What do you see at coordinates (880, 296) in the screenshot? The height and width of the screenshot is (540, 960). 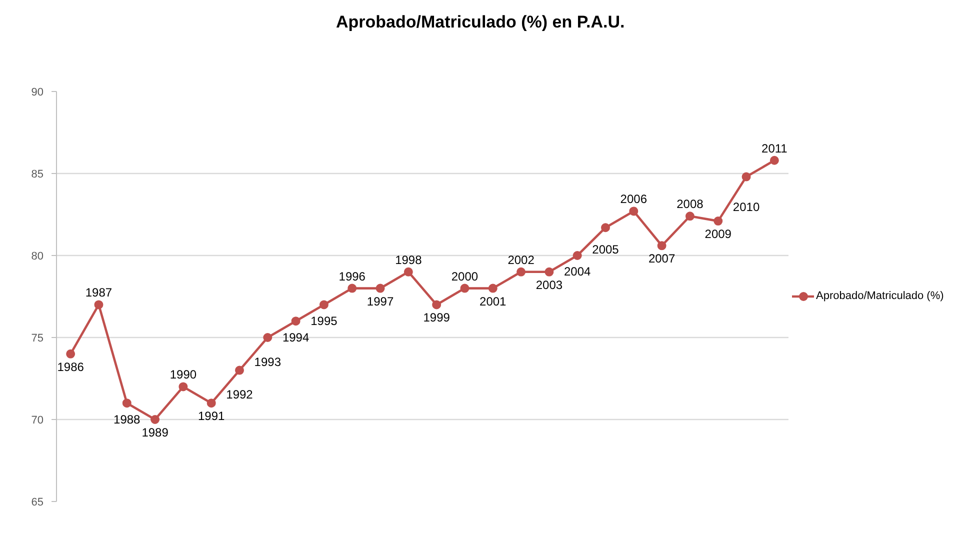 I see `legend-label: Aprobado/Matriculado (%)` at bounding box center [880, 296].